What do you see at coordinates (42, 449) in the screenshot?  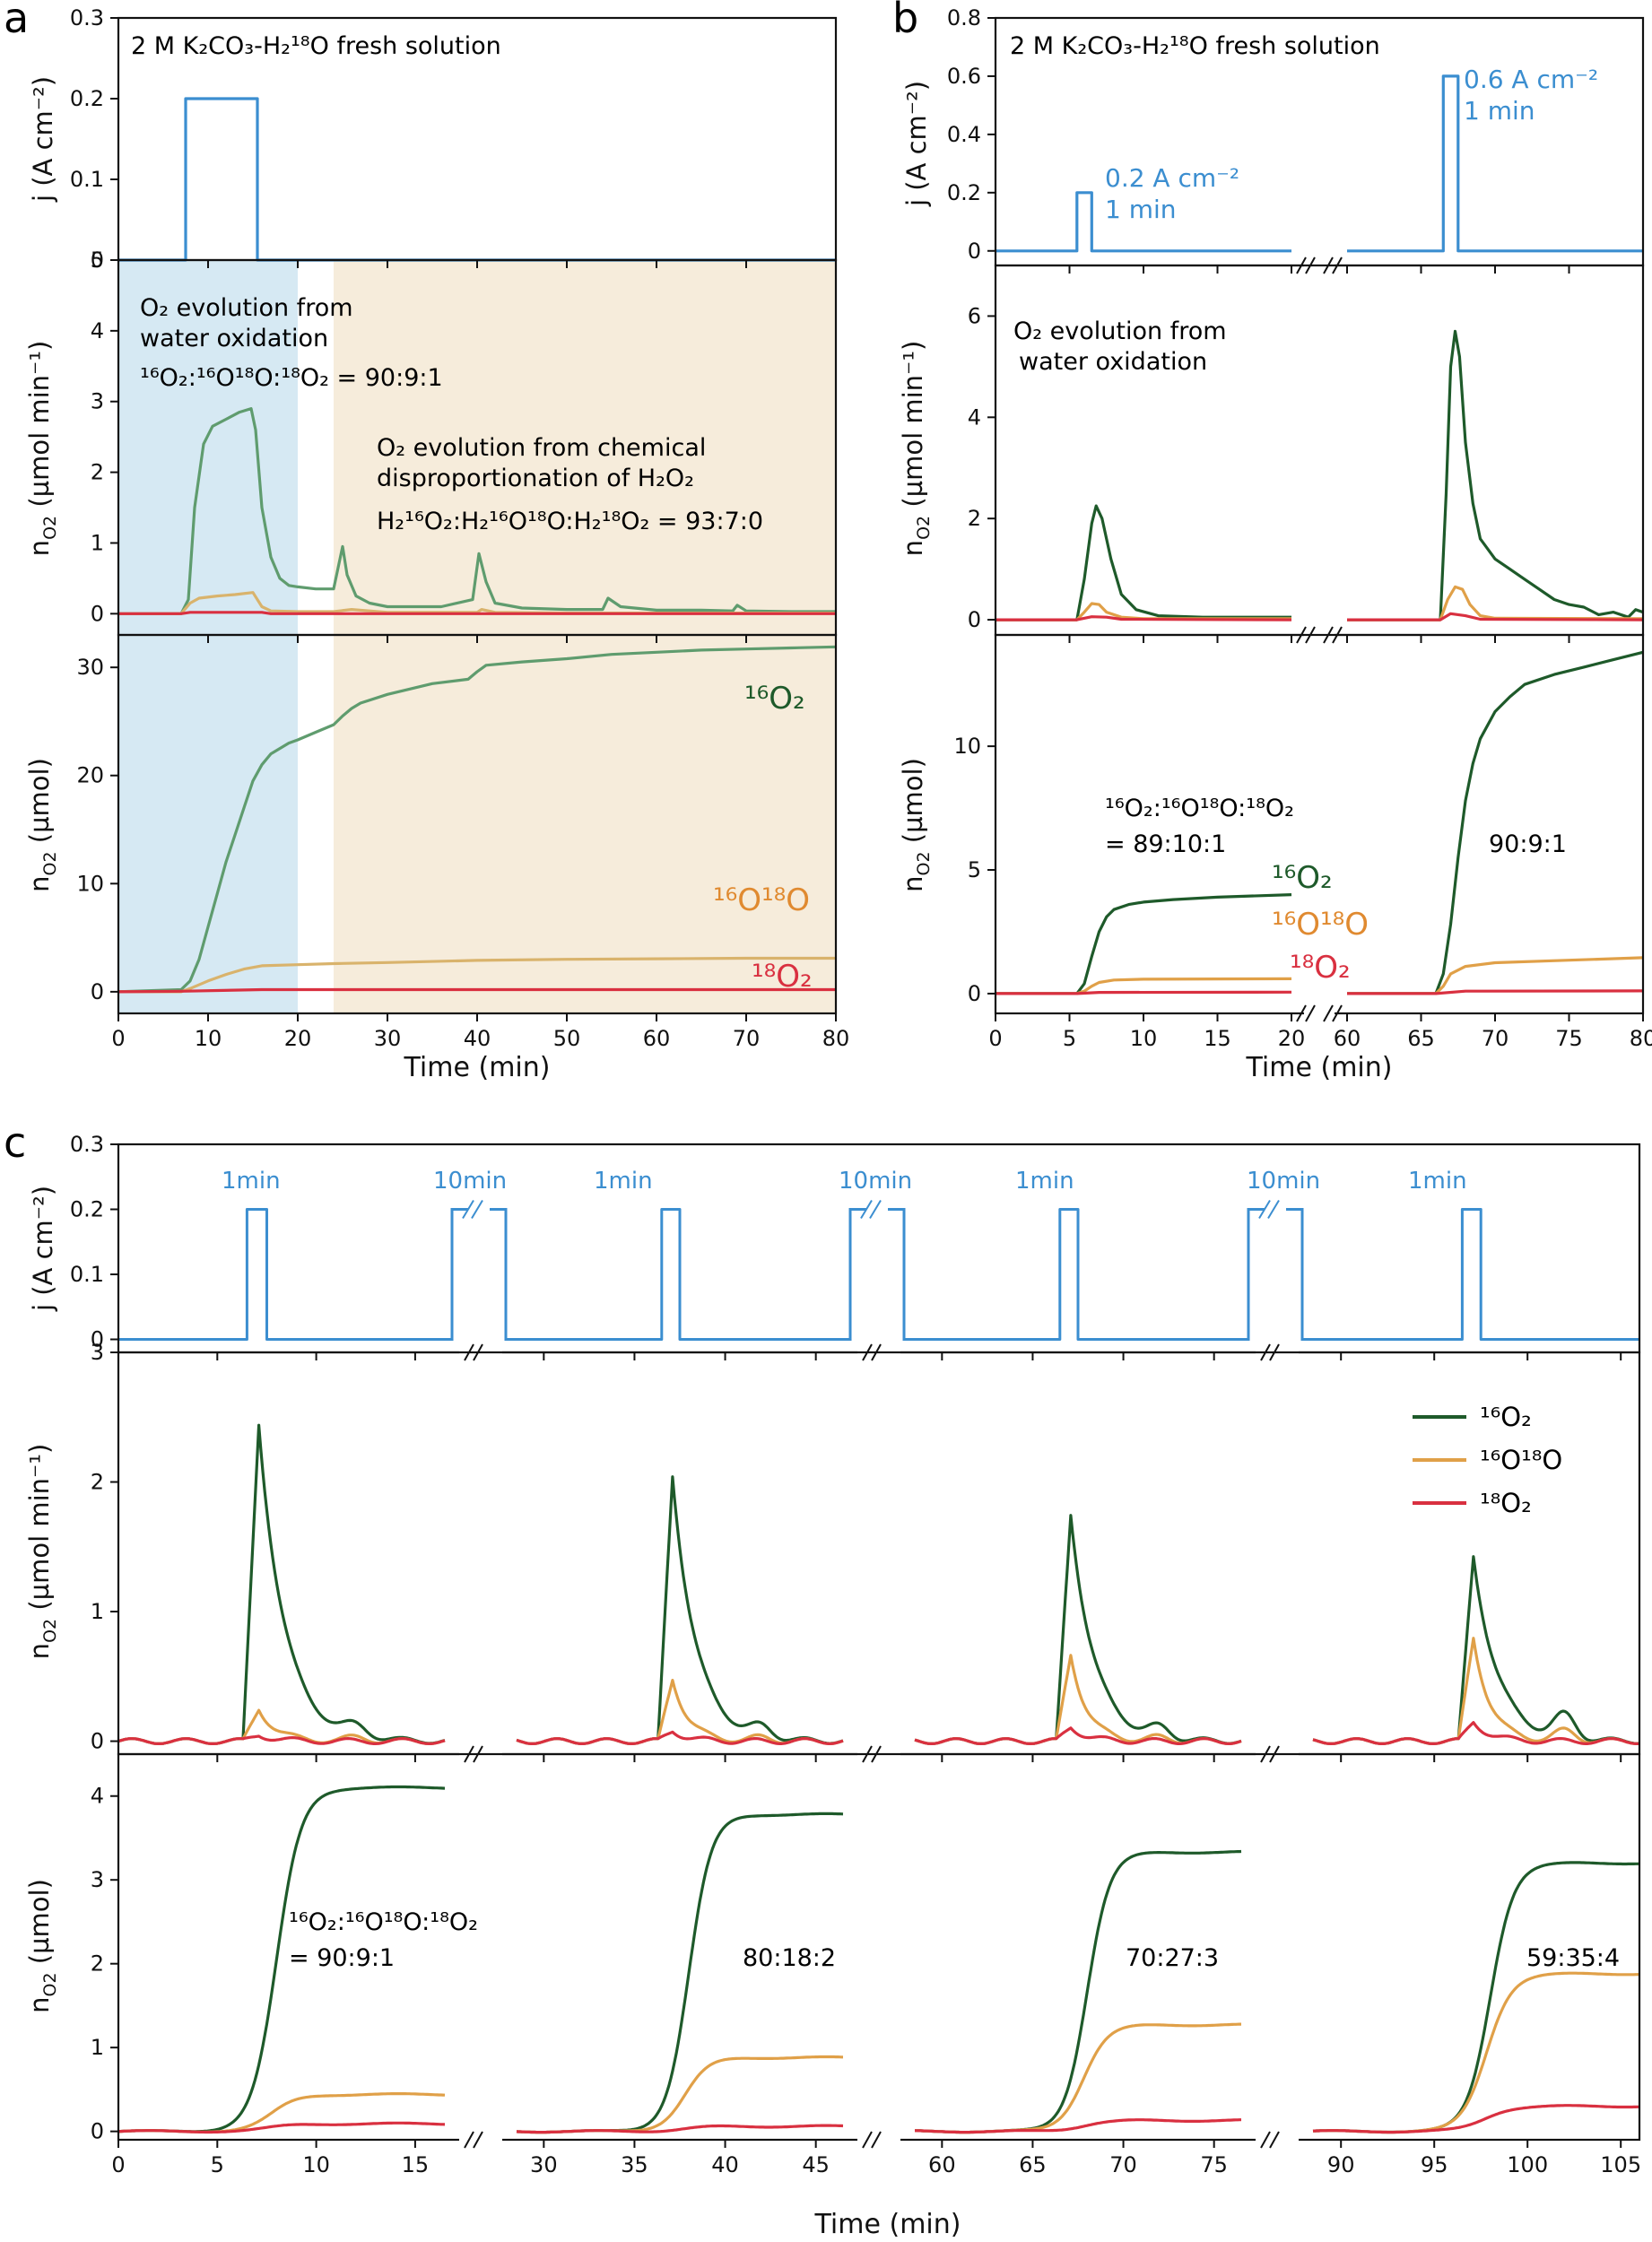 I see `panel-a-rate-ylabel: nO2 (µmol min⁻¹)` at bounding box center [42, 449].